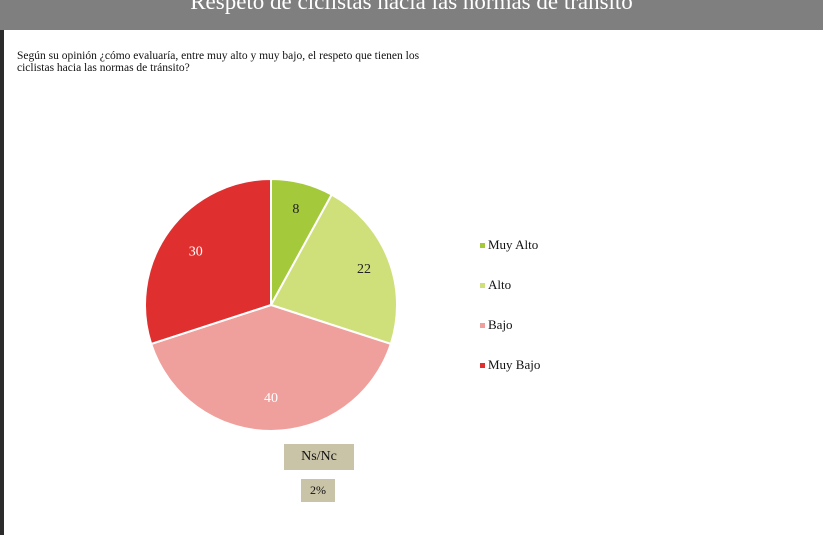 The width and height of the screenshot is (823, 535). I want to click on legend-item-bajo: Bajo, so click(496, 325).